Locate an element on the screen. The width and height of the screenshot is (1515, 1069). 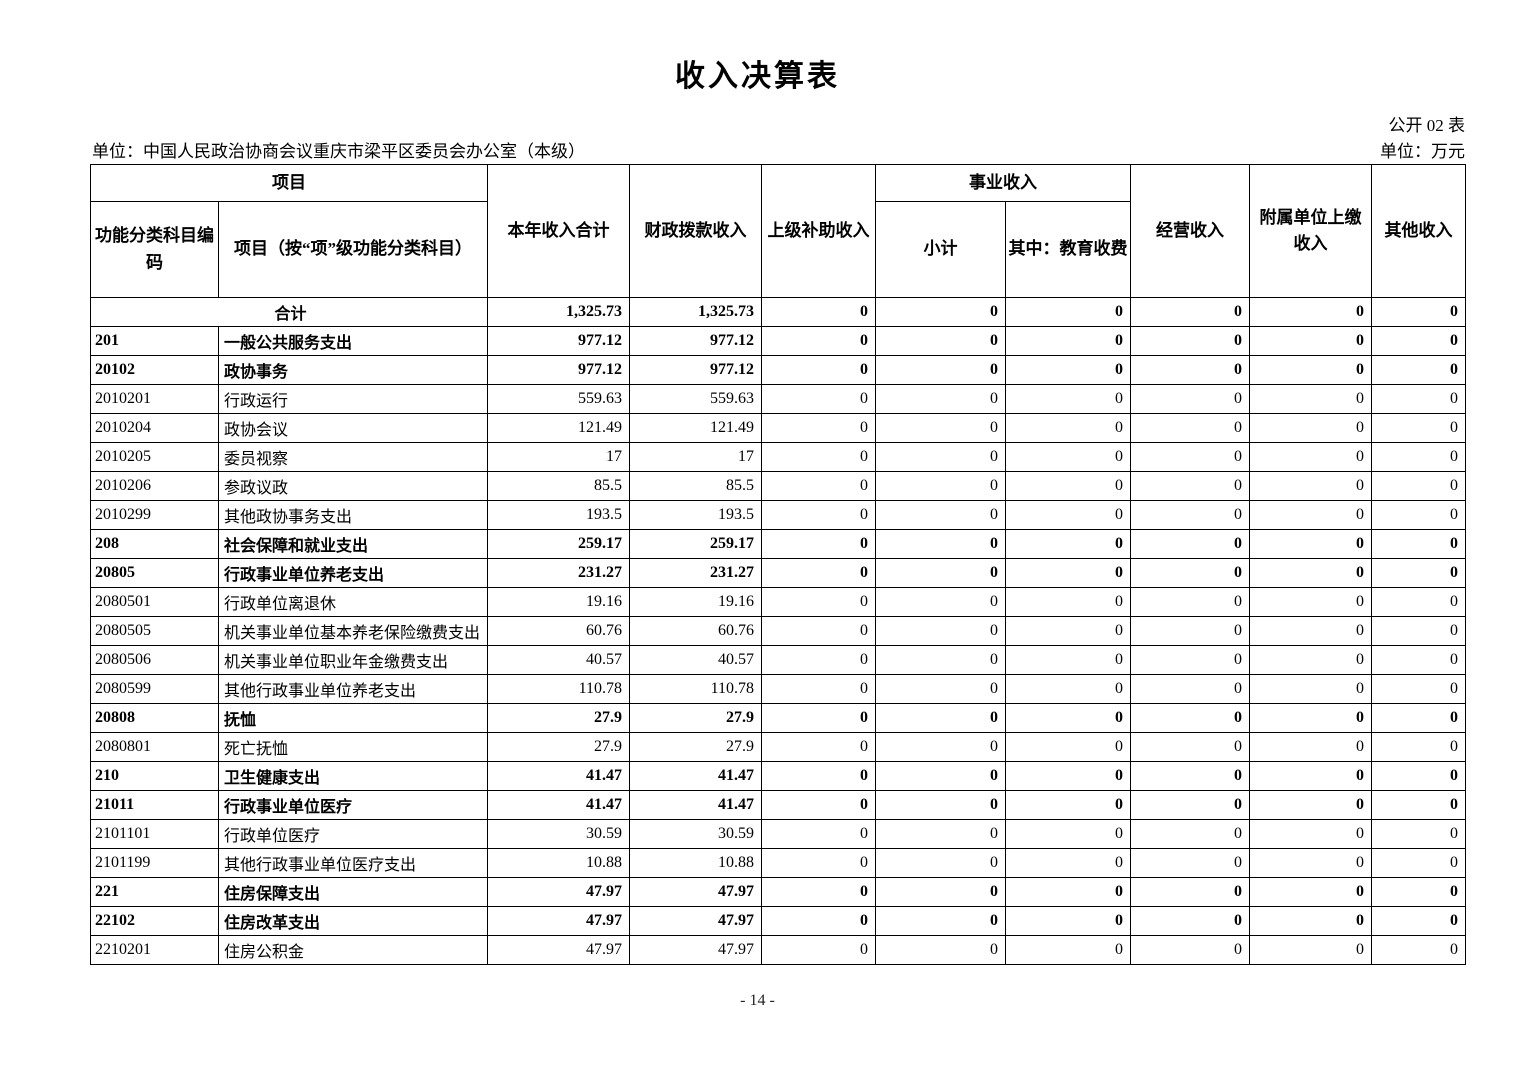
table-row: 2210201 住房公积金 47.97 47.97 0 0 0 0 0 0 is located at coordinates (778, 950).